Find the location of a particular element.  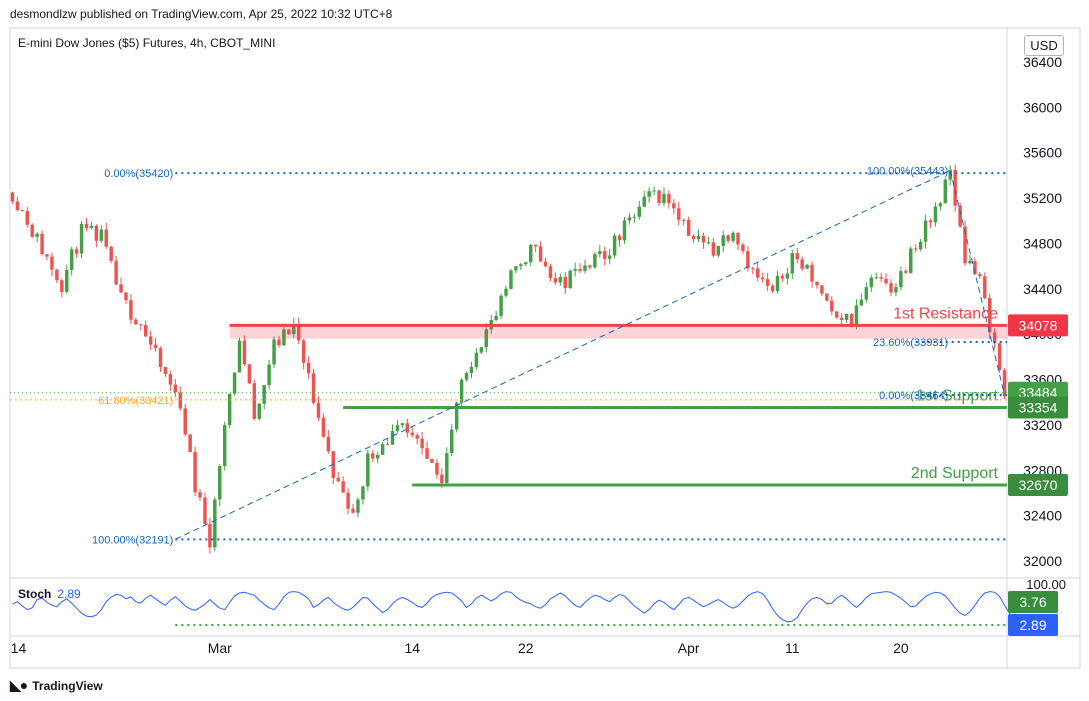

y-tick-label: 34400 is located at coordinates (1042, 289).